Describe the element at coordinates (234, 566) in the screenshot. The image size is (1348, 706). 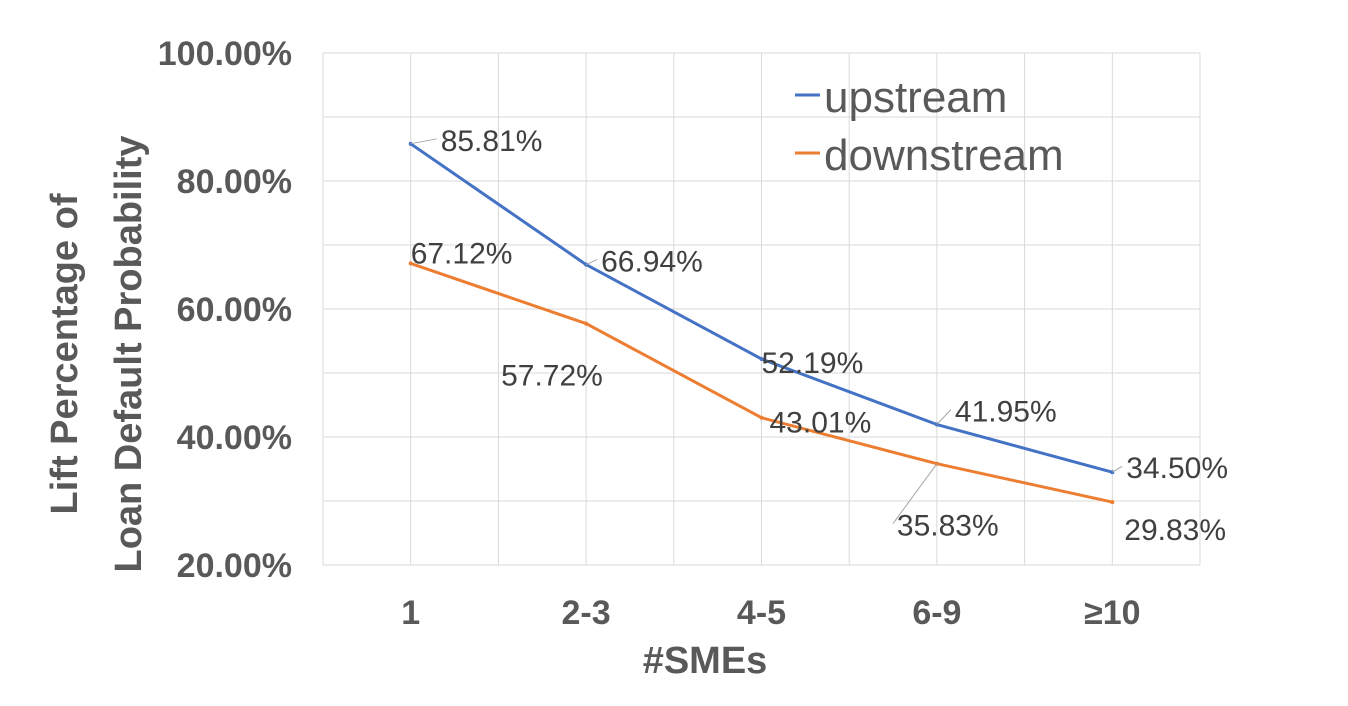
I see `y-tick-label: 20.00%` at that location.